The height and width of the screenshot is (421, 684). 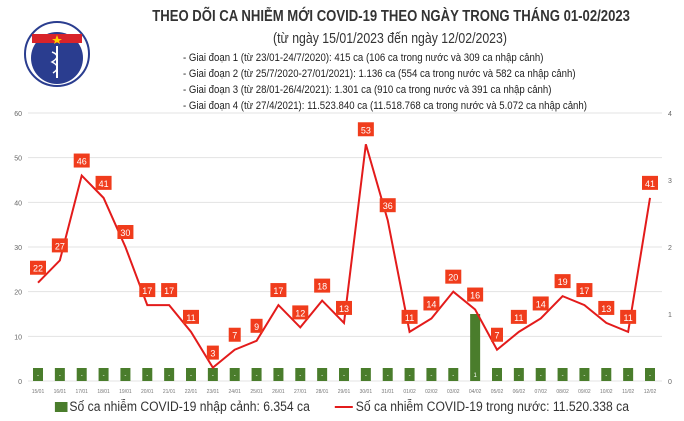 What do you see at coordinates (18, 159) in the screenshot?
I see `y-left-tick-label: 50` at bounding box center [18, 159].